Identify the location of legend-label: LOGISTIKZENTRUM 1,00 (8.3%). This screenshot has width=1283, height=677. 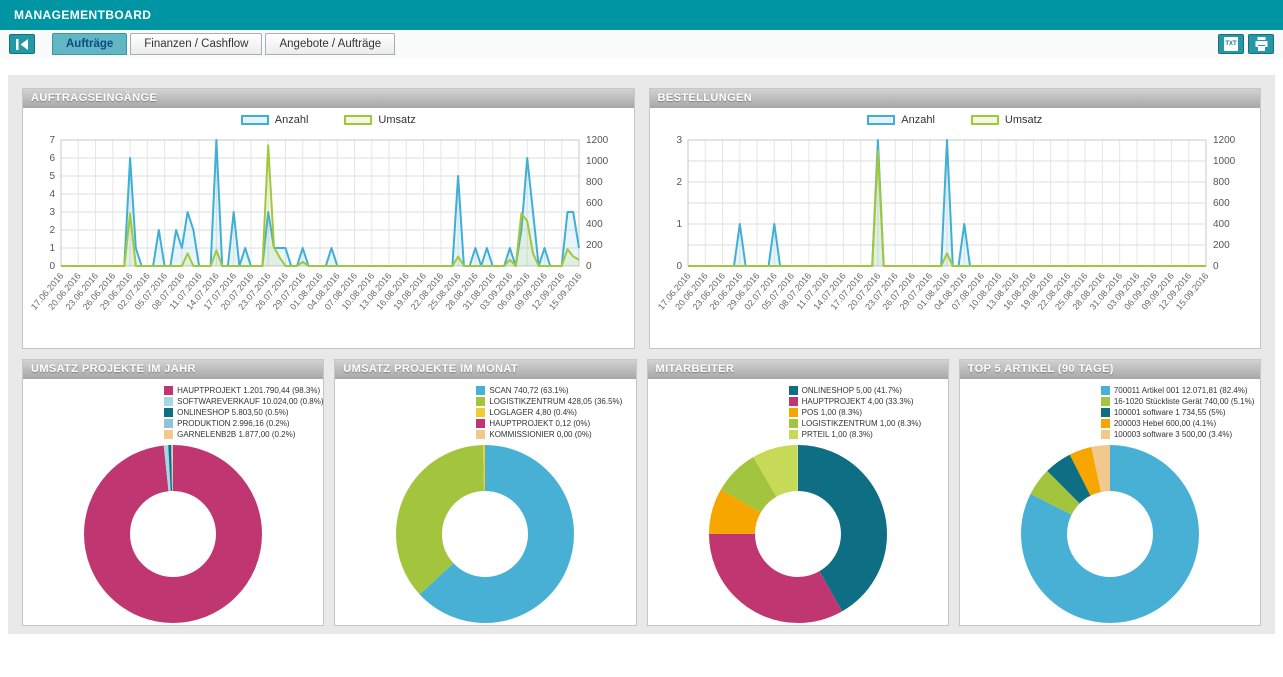
(861, 423).